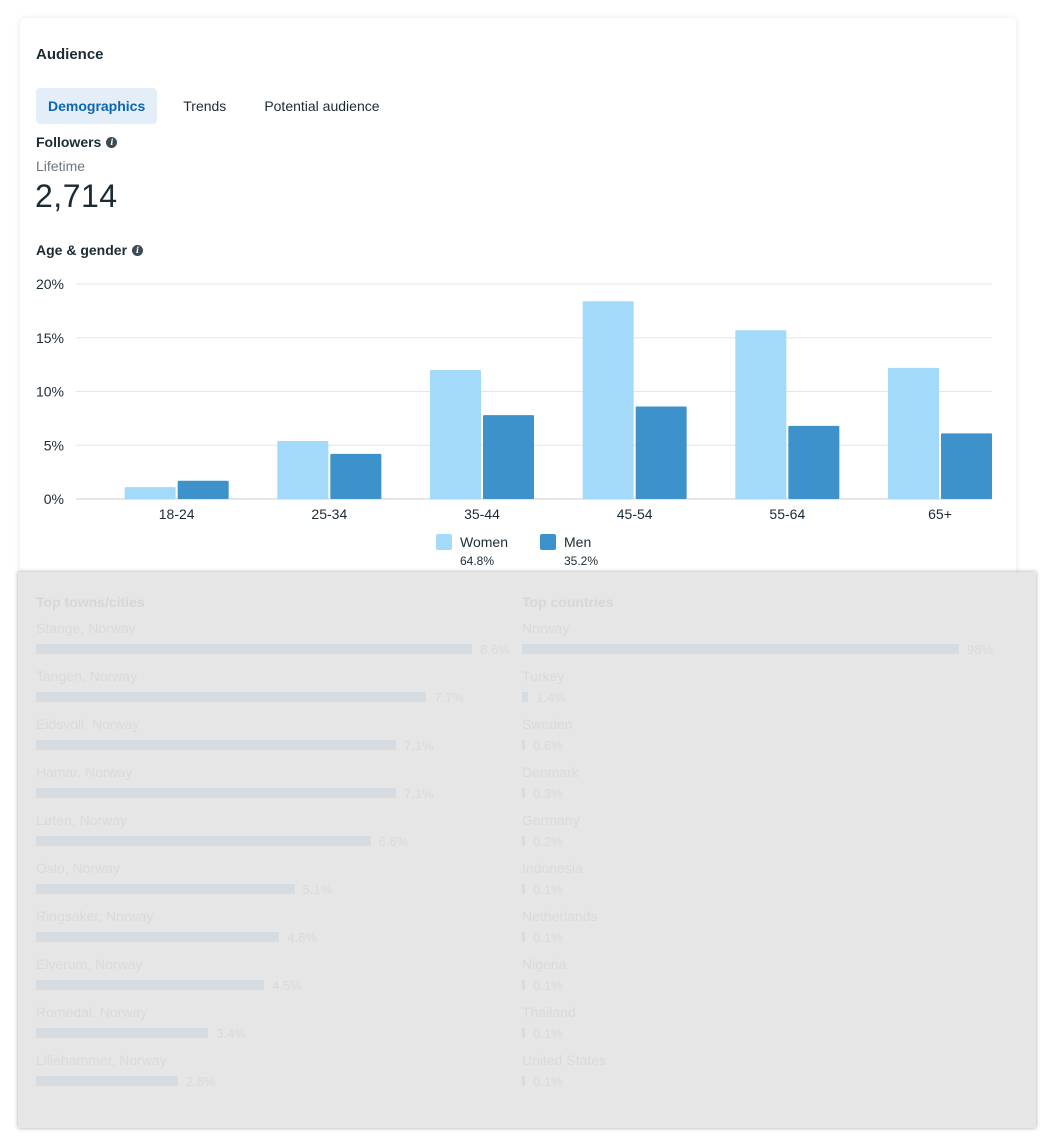 This screenshot has height=1148, width=1056. What do you see at coordinates (551, 820) in the screenshot?
I see `location-name: Germany` at bounding box center [551, 820].